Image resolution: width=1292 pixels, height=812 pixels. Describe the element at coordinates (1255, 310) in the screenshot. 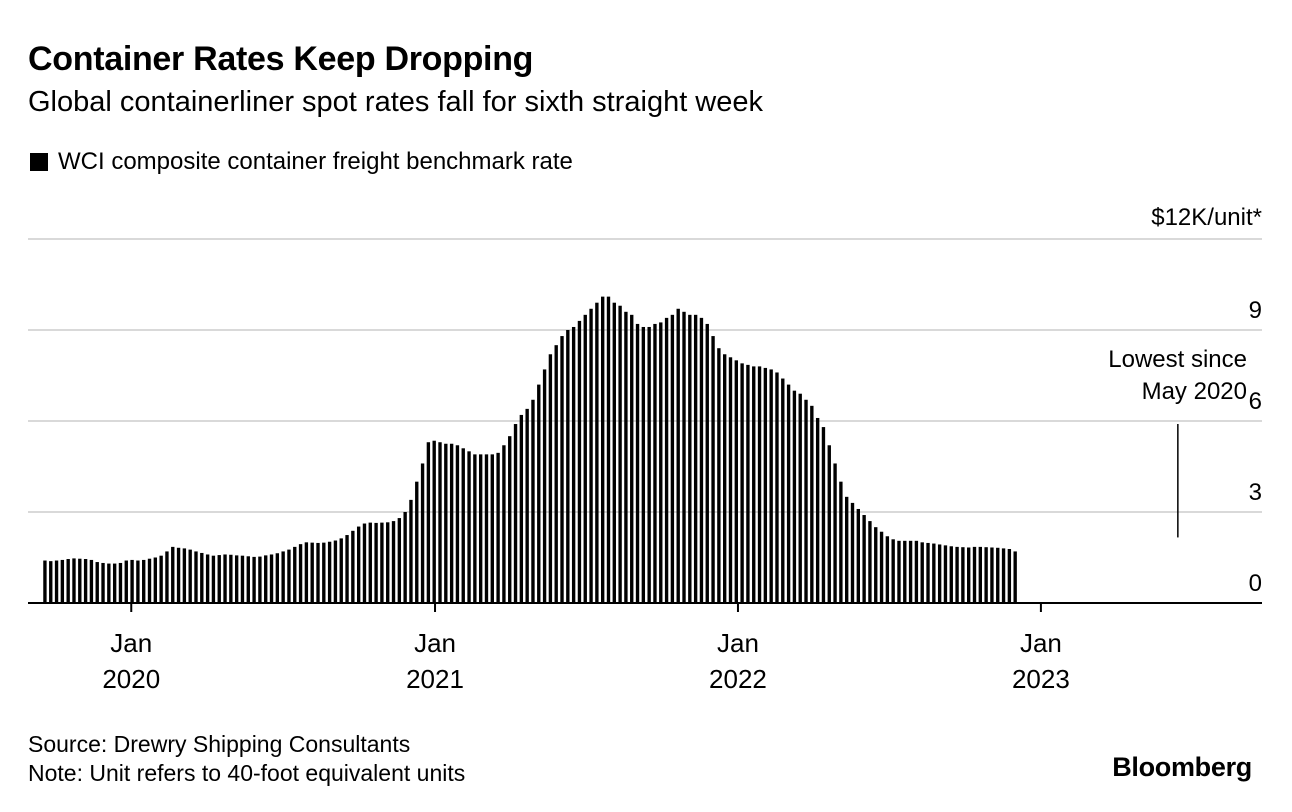

I see `y-tick-label: 9` at that location.